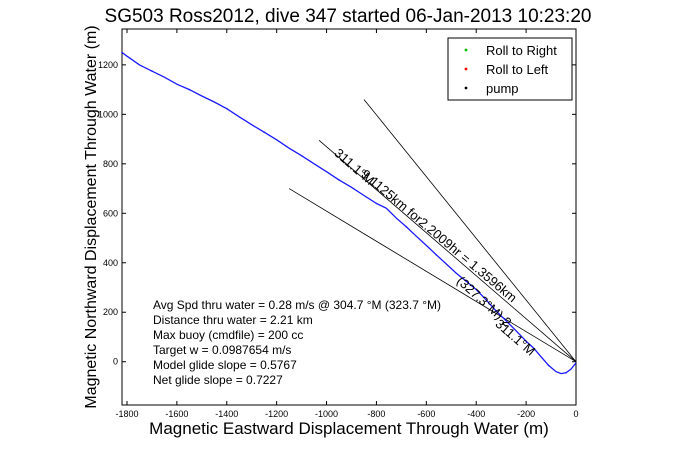  I want to click on legend-box, so click(510, 69).